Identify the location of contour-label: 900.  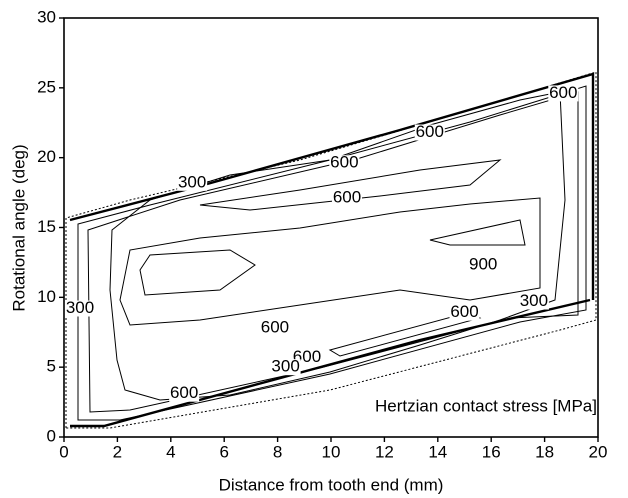
(483, 264).